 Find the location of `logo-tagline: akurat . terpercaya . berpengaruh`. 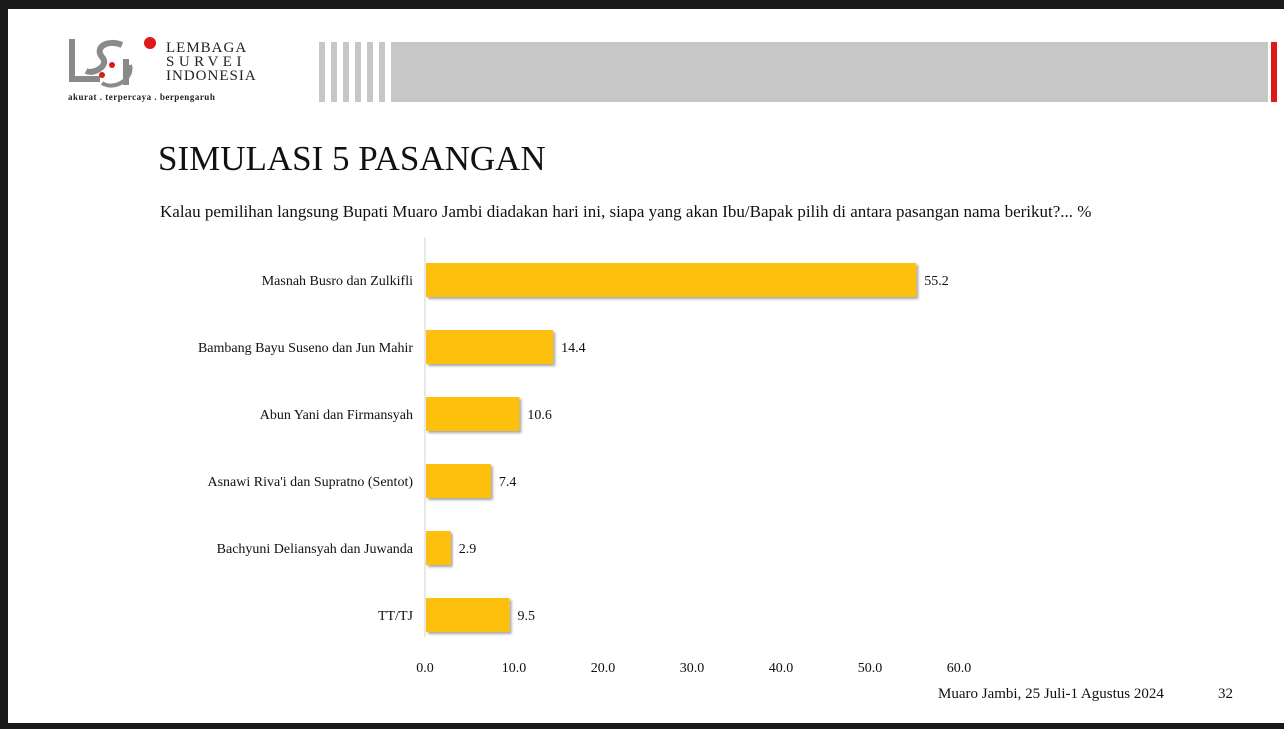

logo-tagline: akurat . terpercaya . berpengaruh is located at coordinates (142, 97).